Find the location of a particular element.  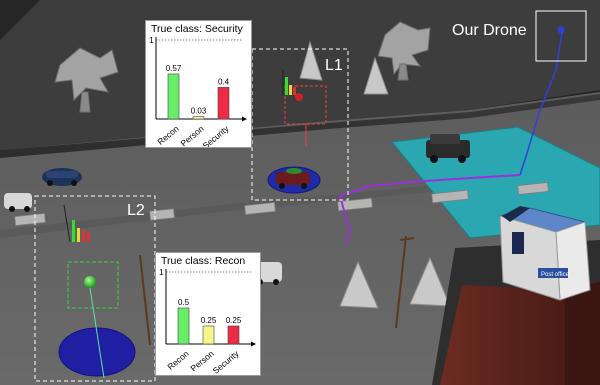

our-drone-label: Our Drone is located at coordinates (489, 30).